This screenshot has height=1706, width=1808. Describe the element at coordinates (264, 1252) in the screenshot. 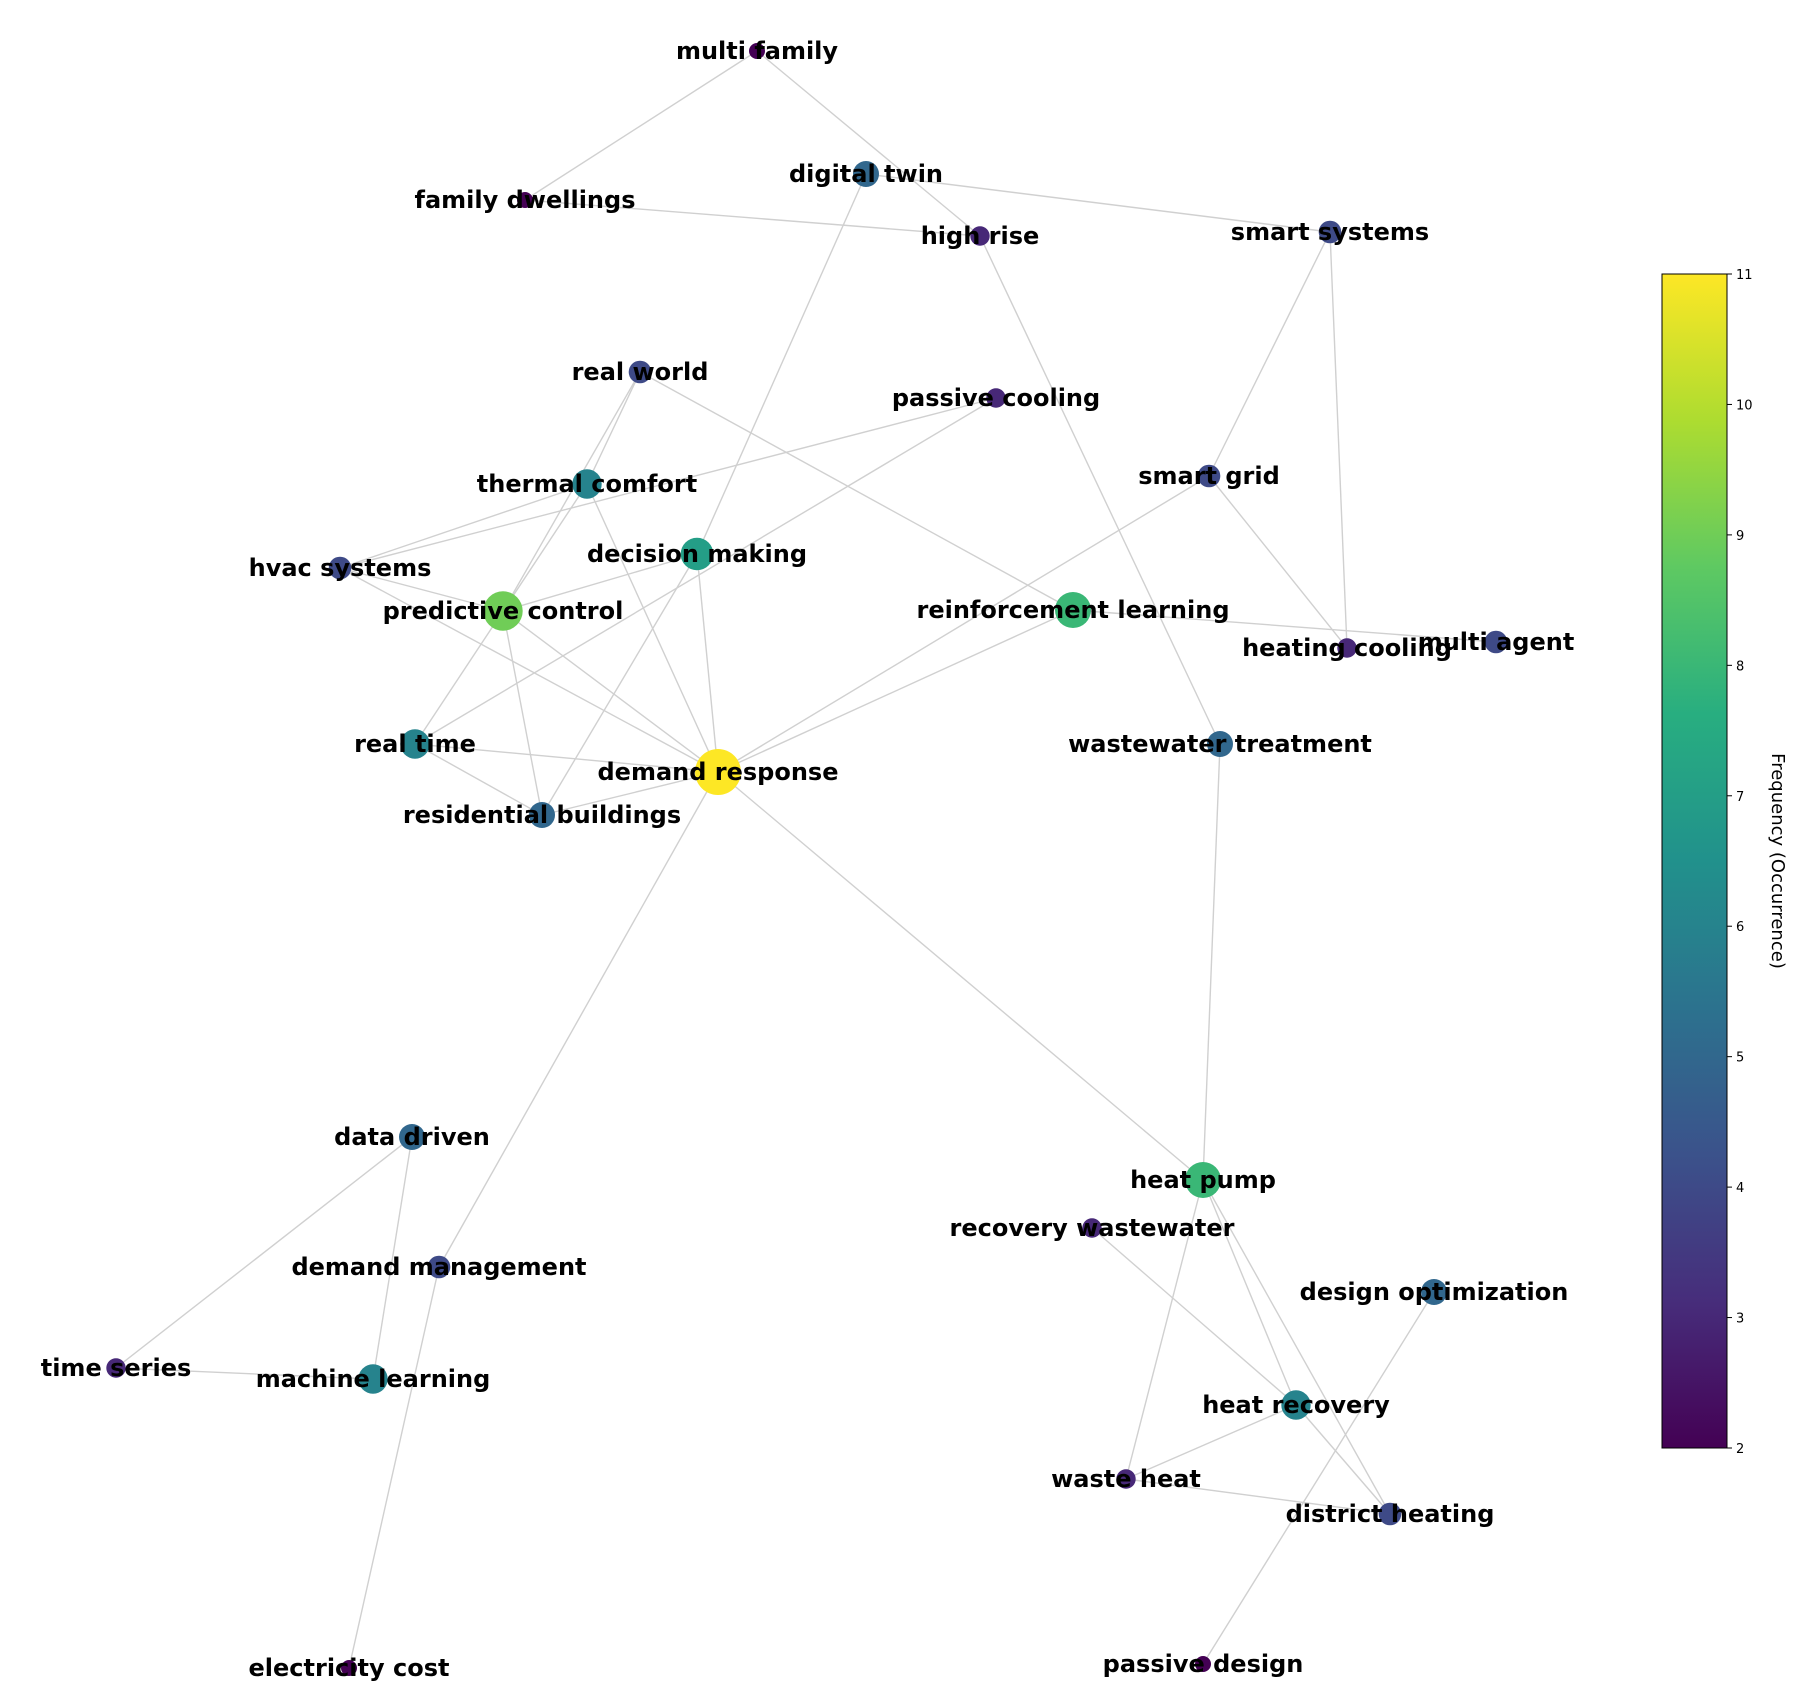

I see `edge-data-driven-time-series` at that location.